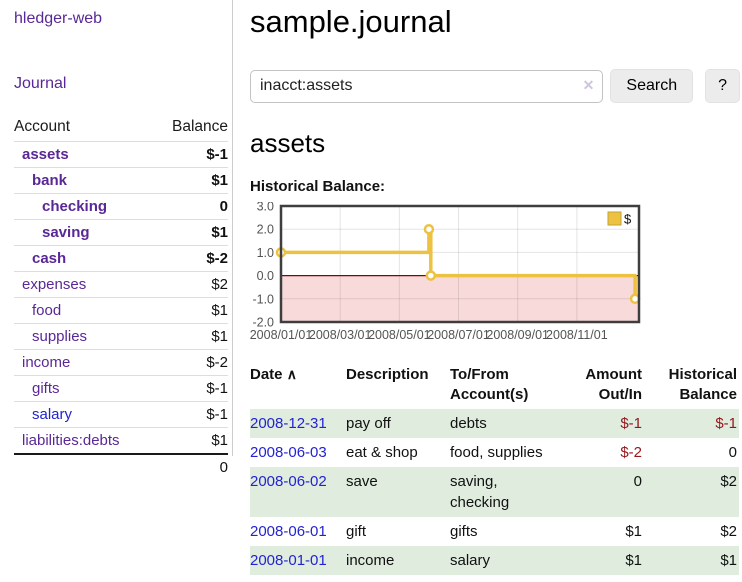 The image size is (742, 582). I want to click on account-row: cash $-2, so click(121, 258).